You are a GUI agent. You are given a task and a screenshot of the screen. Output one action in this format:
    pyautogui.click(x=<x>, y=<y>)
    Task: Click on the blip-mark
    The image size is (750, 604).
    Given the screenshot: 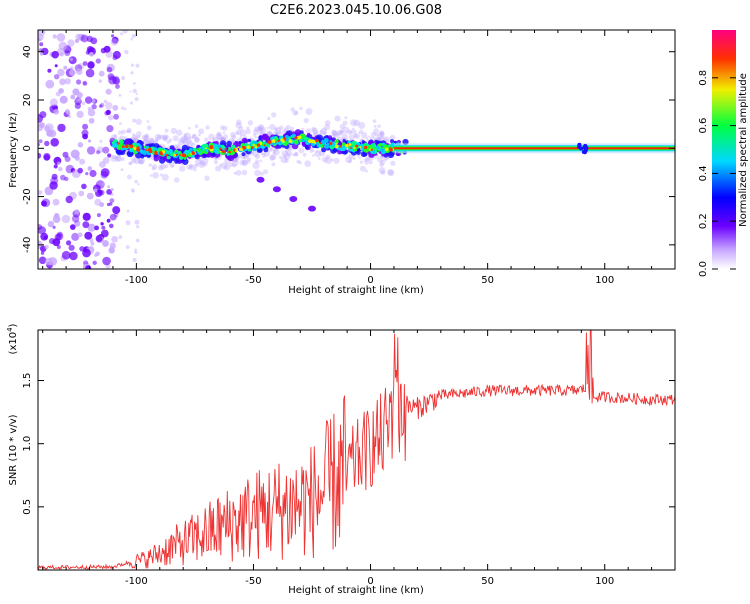 What is the action you would take?
    pyautogui.click(x=585, y=150)
    